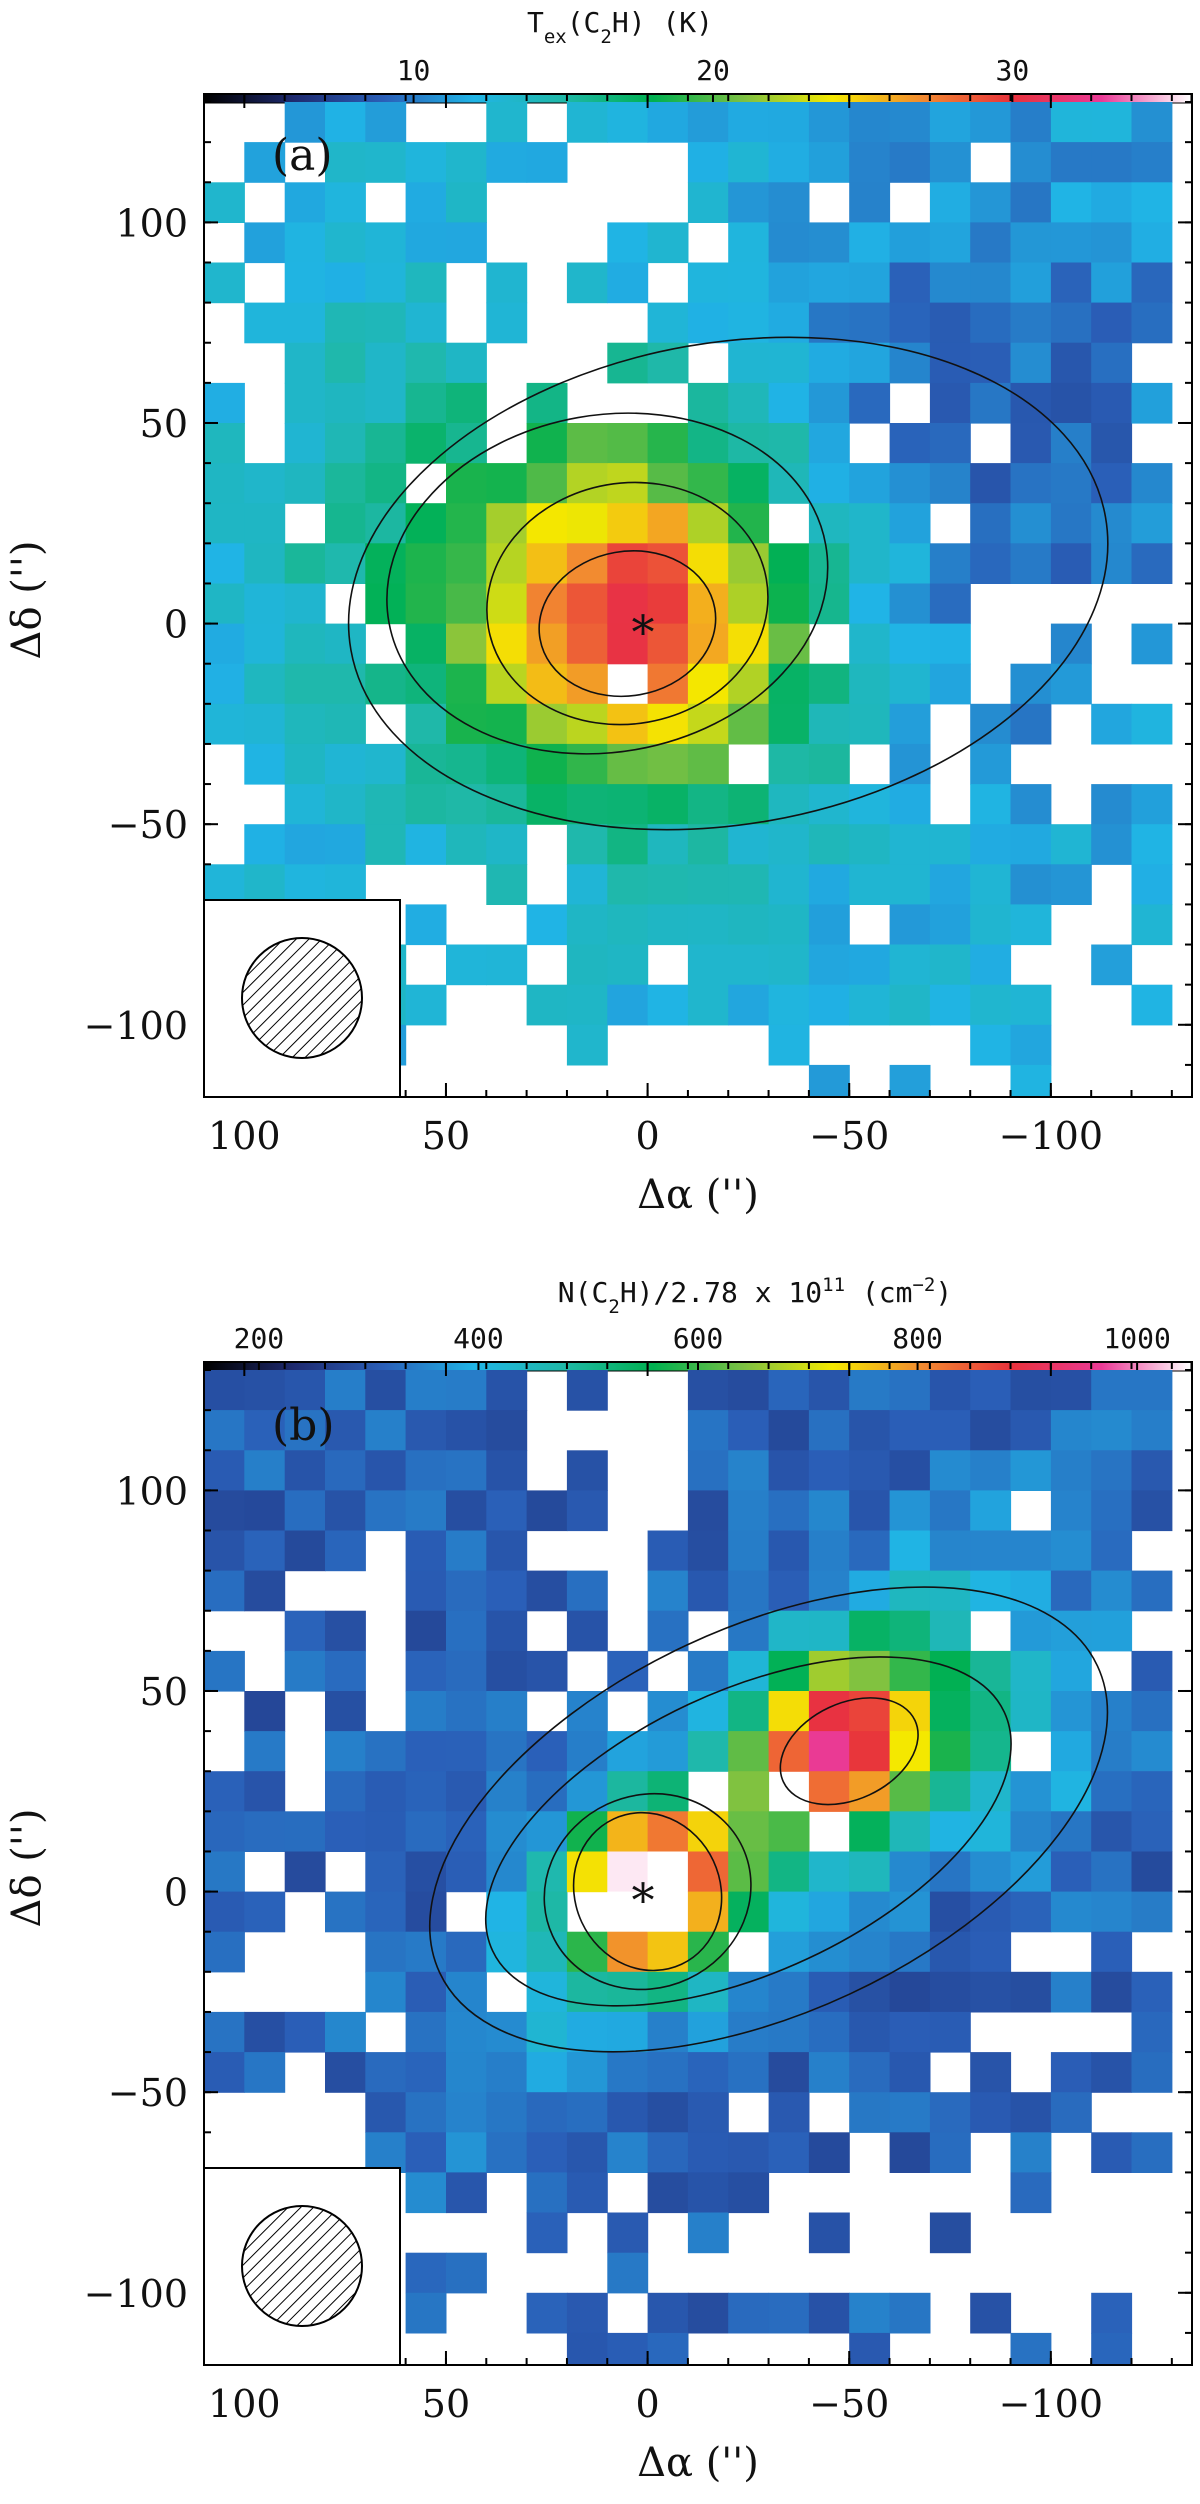 This screenshot has width=1200, height=2504. I want to click on x-tick-label: 0, so click(647, 2404).